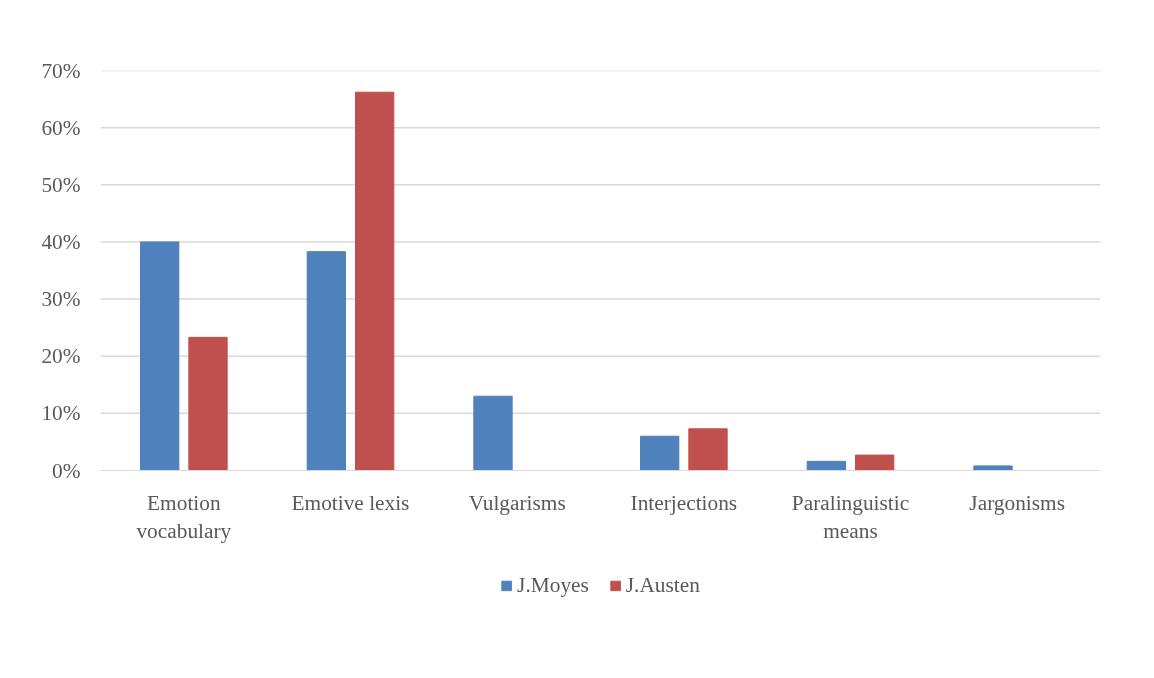 The image size is (1154, 678). Describe the element at coordinates (61, 299) in the screenshot. I see `y-tick-label: 30%` at that location.